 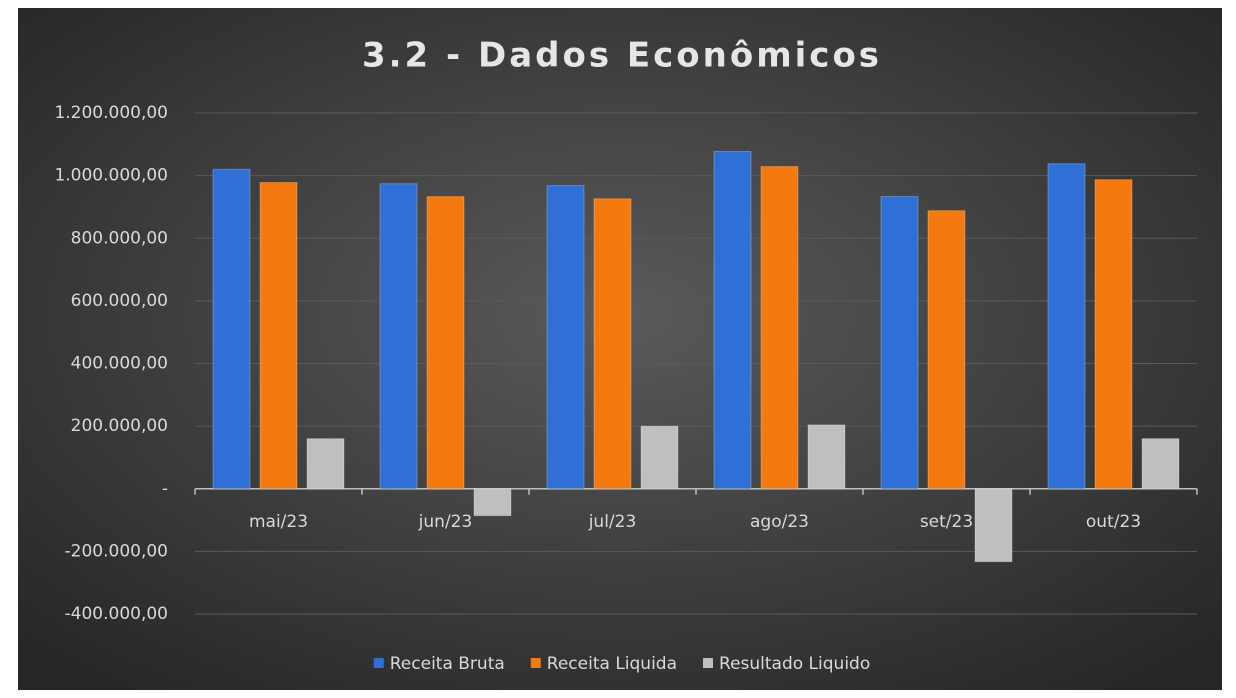 I want to click on legend-label: Receita Liquida, so click(x=612, y=664).